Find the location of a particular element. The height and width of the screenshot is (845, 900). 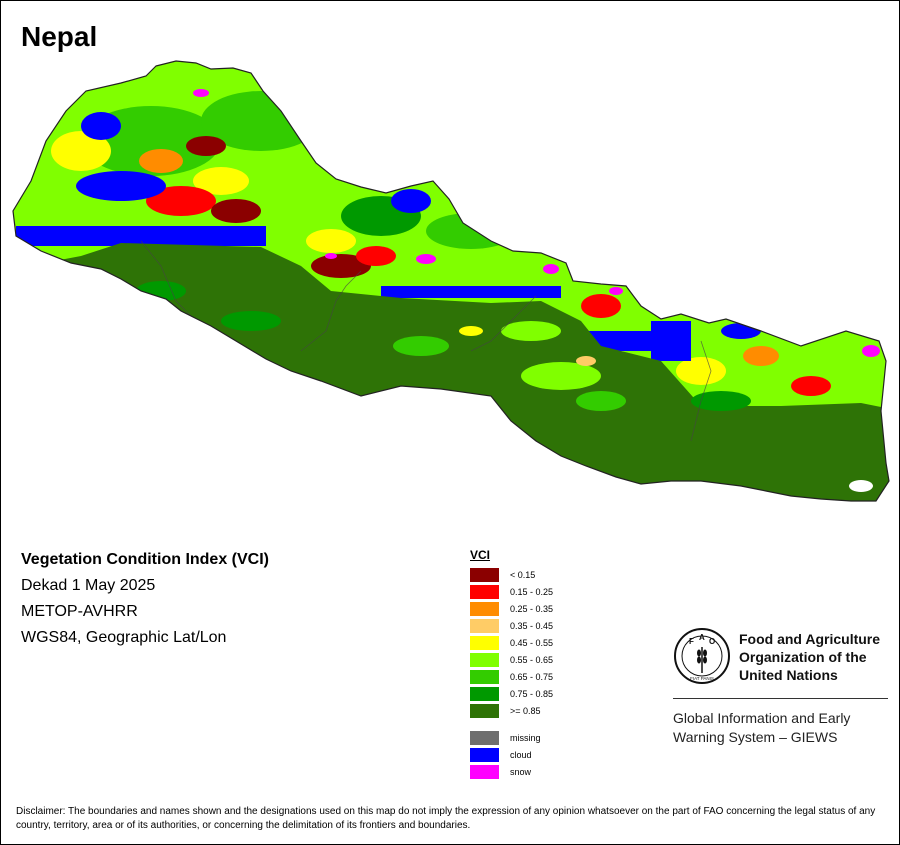

emblem-letter-f: F is located at coordinates (691, 641).